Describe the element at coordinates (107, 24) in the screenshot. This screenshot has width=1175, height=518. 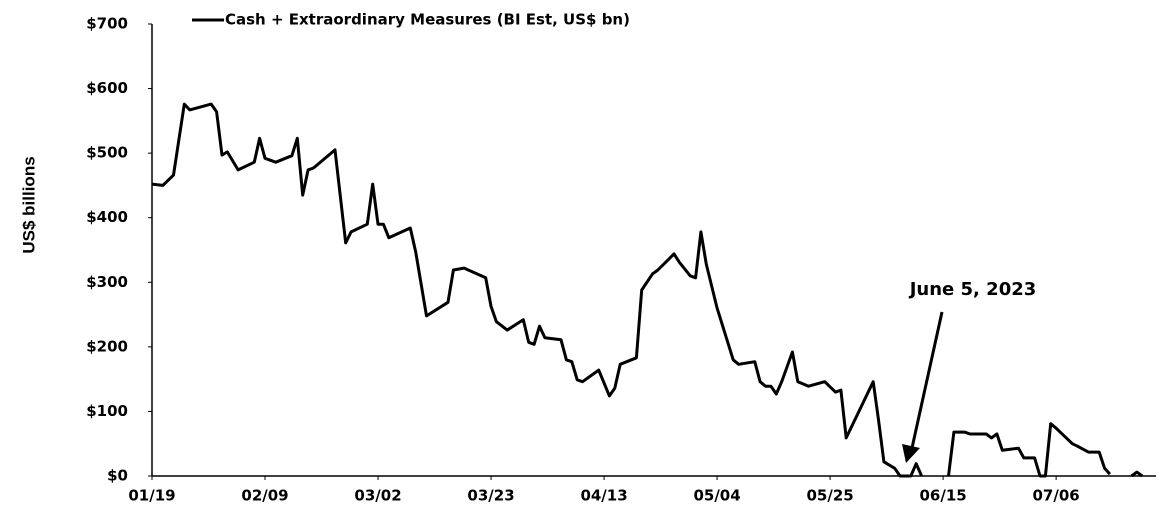
I see `y-tick-label: $700` at that location.